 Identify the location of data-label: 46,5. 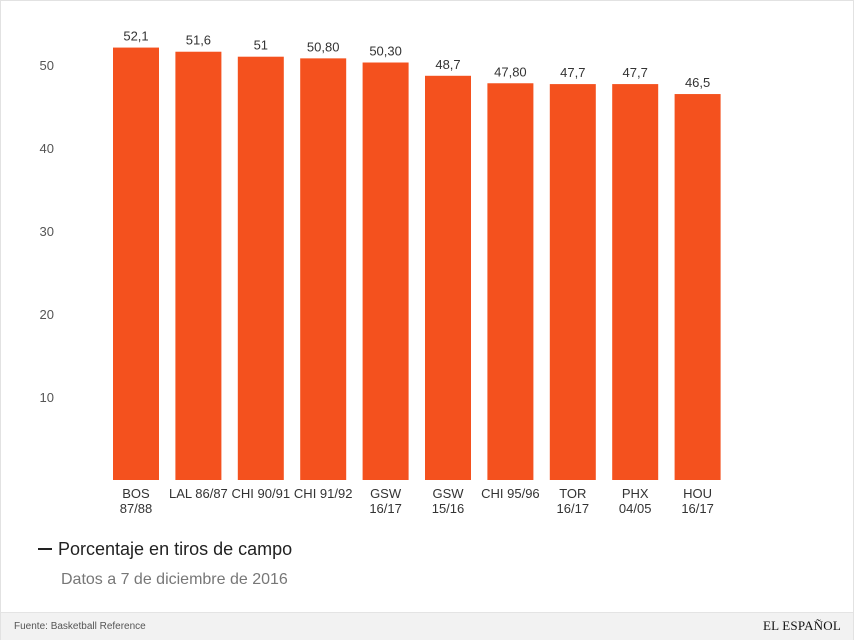
(697, 82).